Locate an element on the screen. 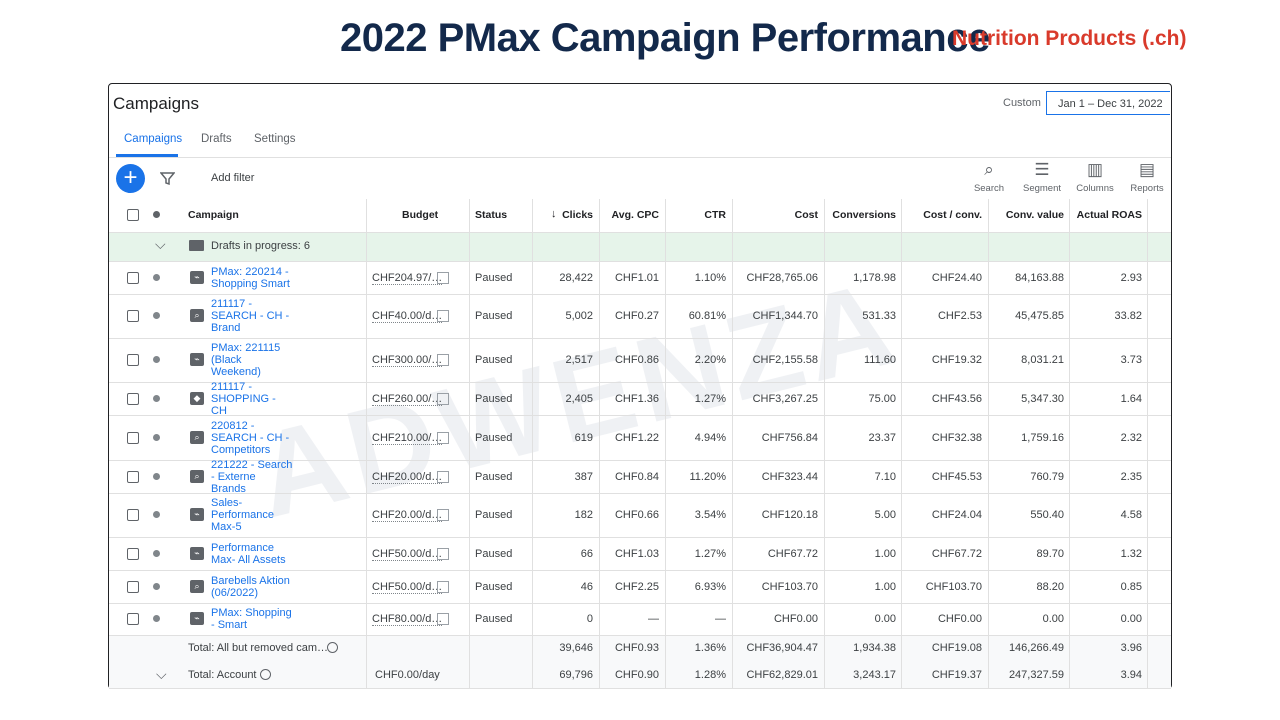  column-header: Budget is located at coordinates (420, 215).